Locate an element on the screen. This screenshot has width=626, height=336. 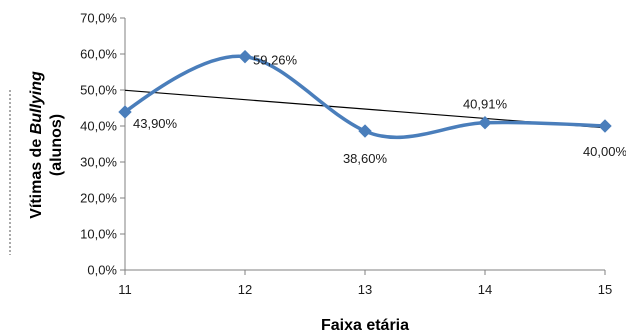
y-axis-title-line1: Vítimas de Bullying is located at coordinates (36, 145).